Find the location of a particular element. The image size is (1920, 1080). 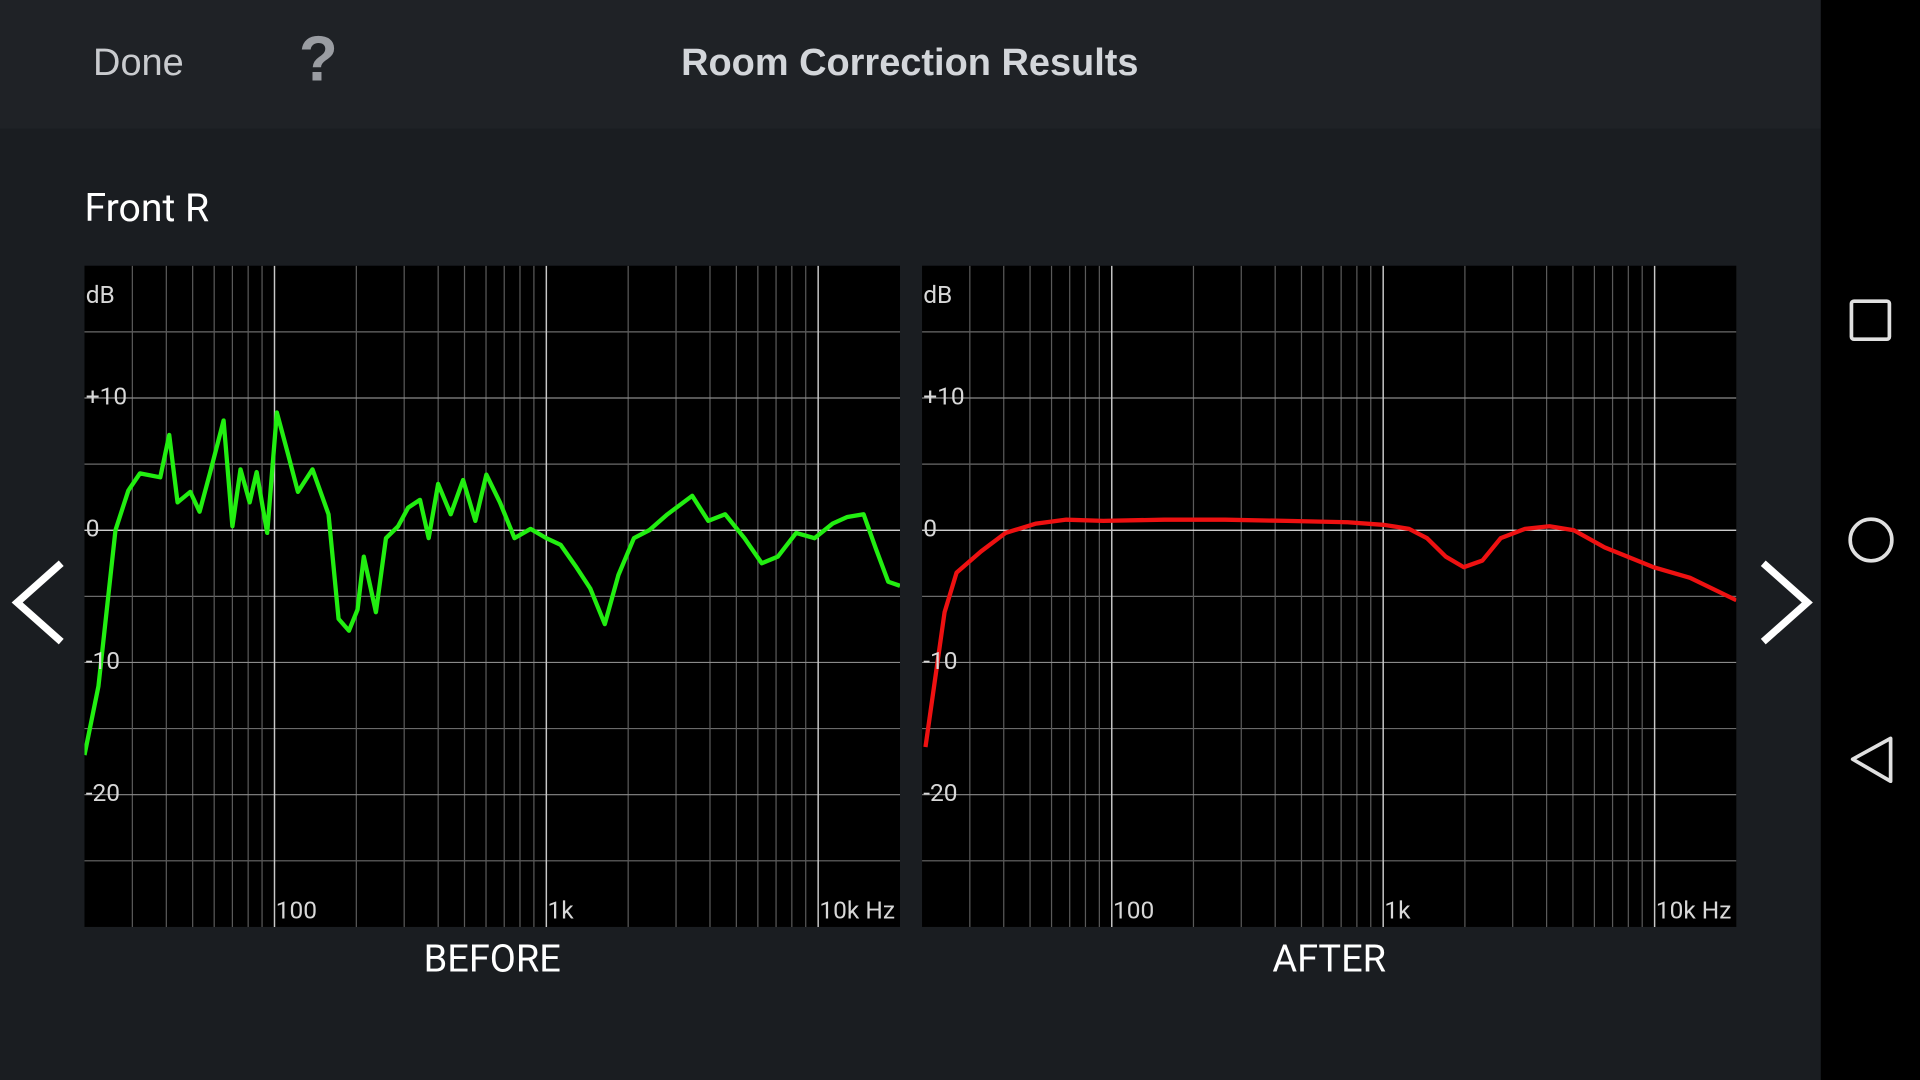

back-button is located at coordinates (1871, 760).